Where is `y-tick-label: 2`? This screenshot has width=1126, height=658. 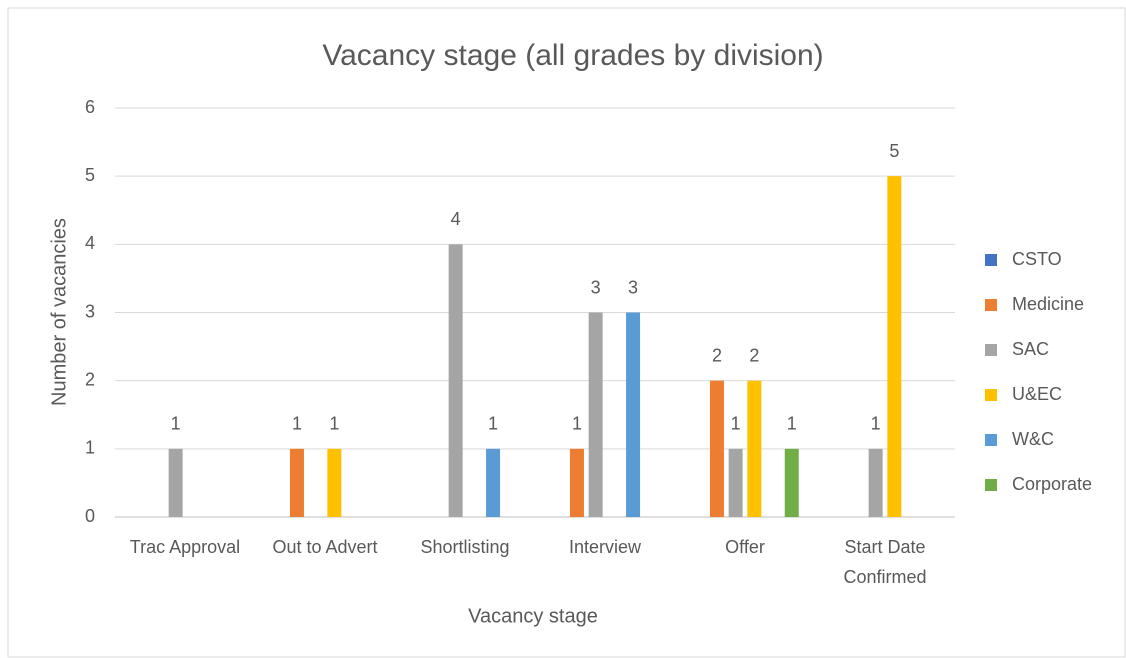
y-tick-label: 2 is located at coordinates (90, 379).